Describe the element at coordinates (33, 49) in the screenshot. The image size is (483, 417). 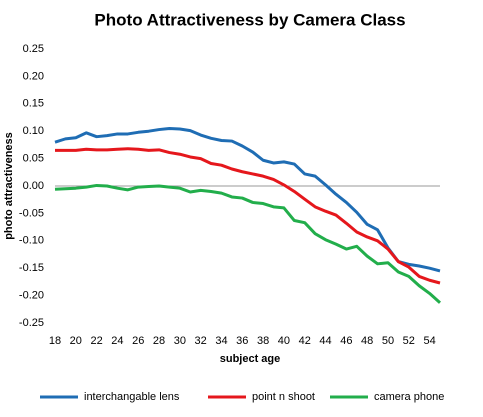
I see `y-tick-label: 0.25` at that location.